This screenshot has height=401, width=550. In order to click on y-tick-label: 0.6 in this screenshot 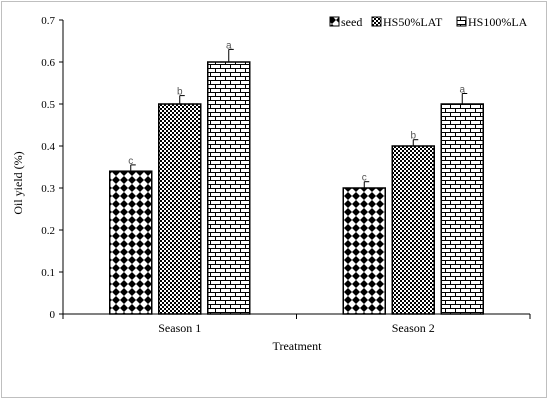, I will do `click(48, 63)`.